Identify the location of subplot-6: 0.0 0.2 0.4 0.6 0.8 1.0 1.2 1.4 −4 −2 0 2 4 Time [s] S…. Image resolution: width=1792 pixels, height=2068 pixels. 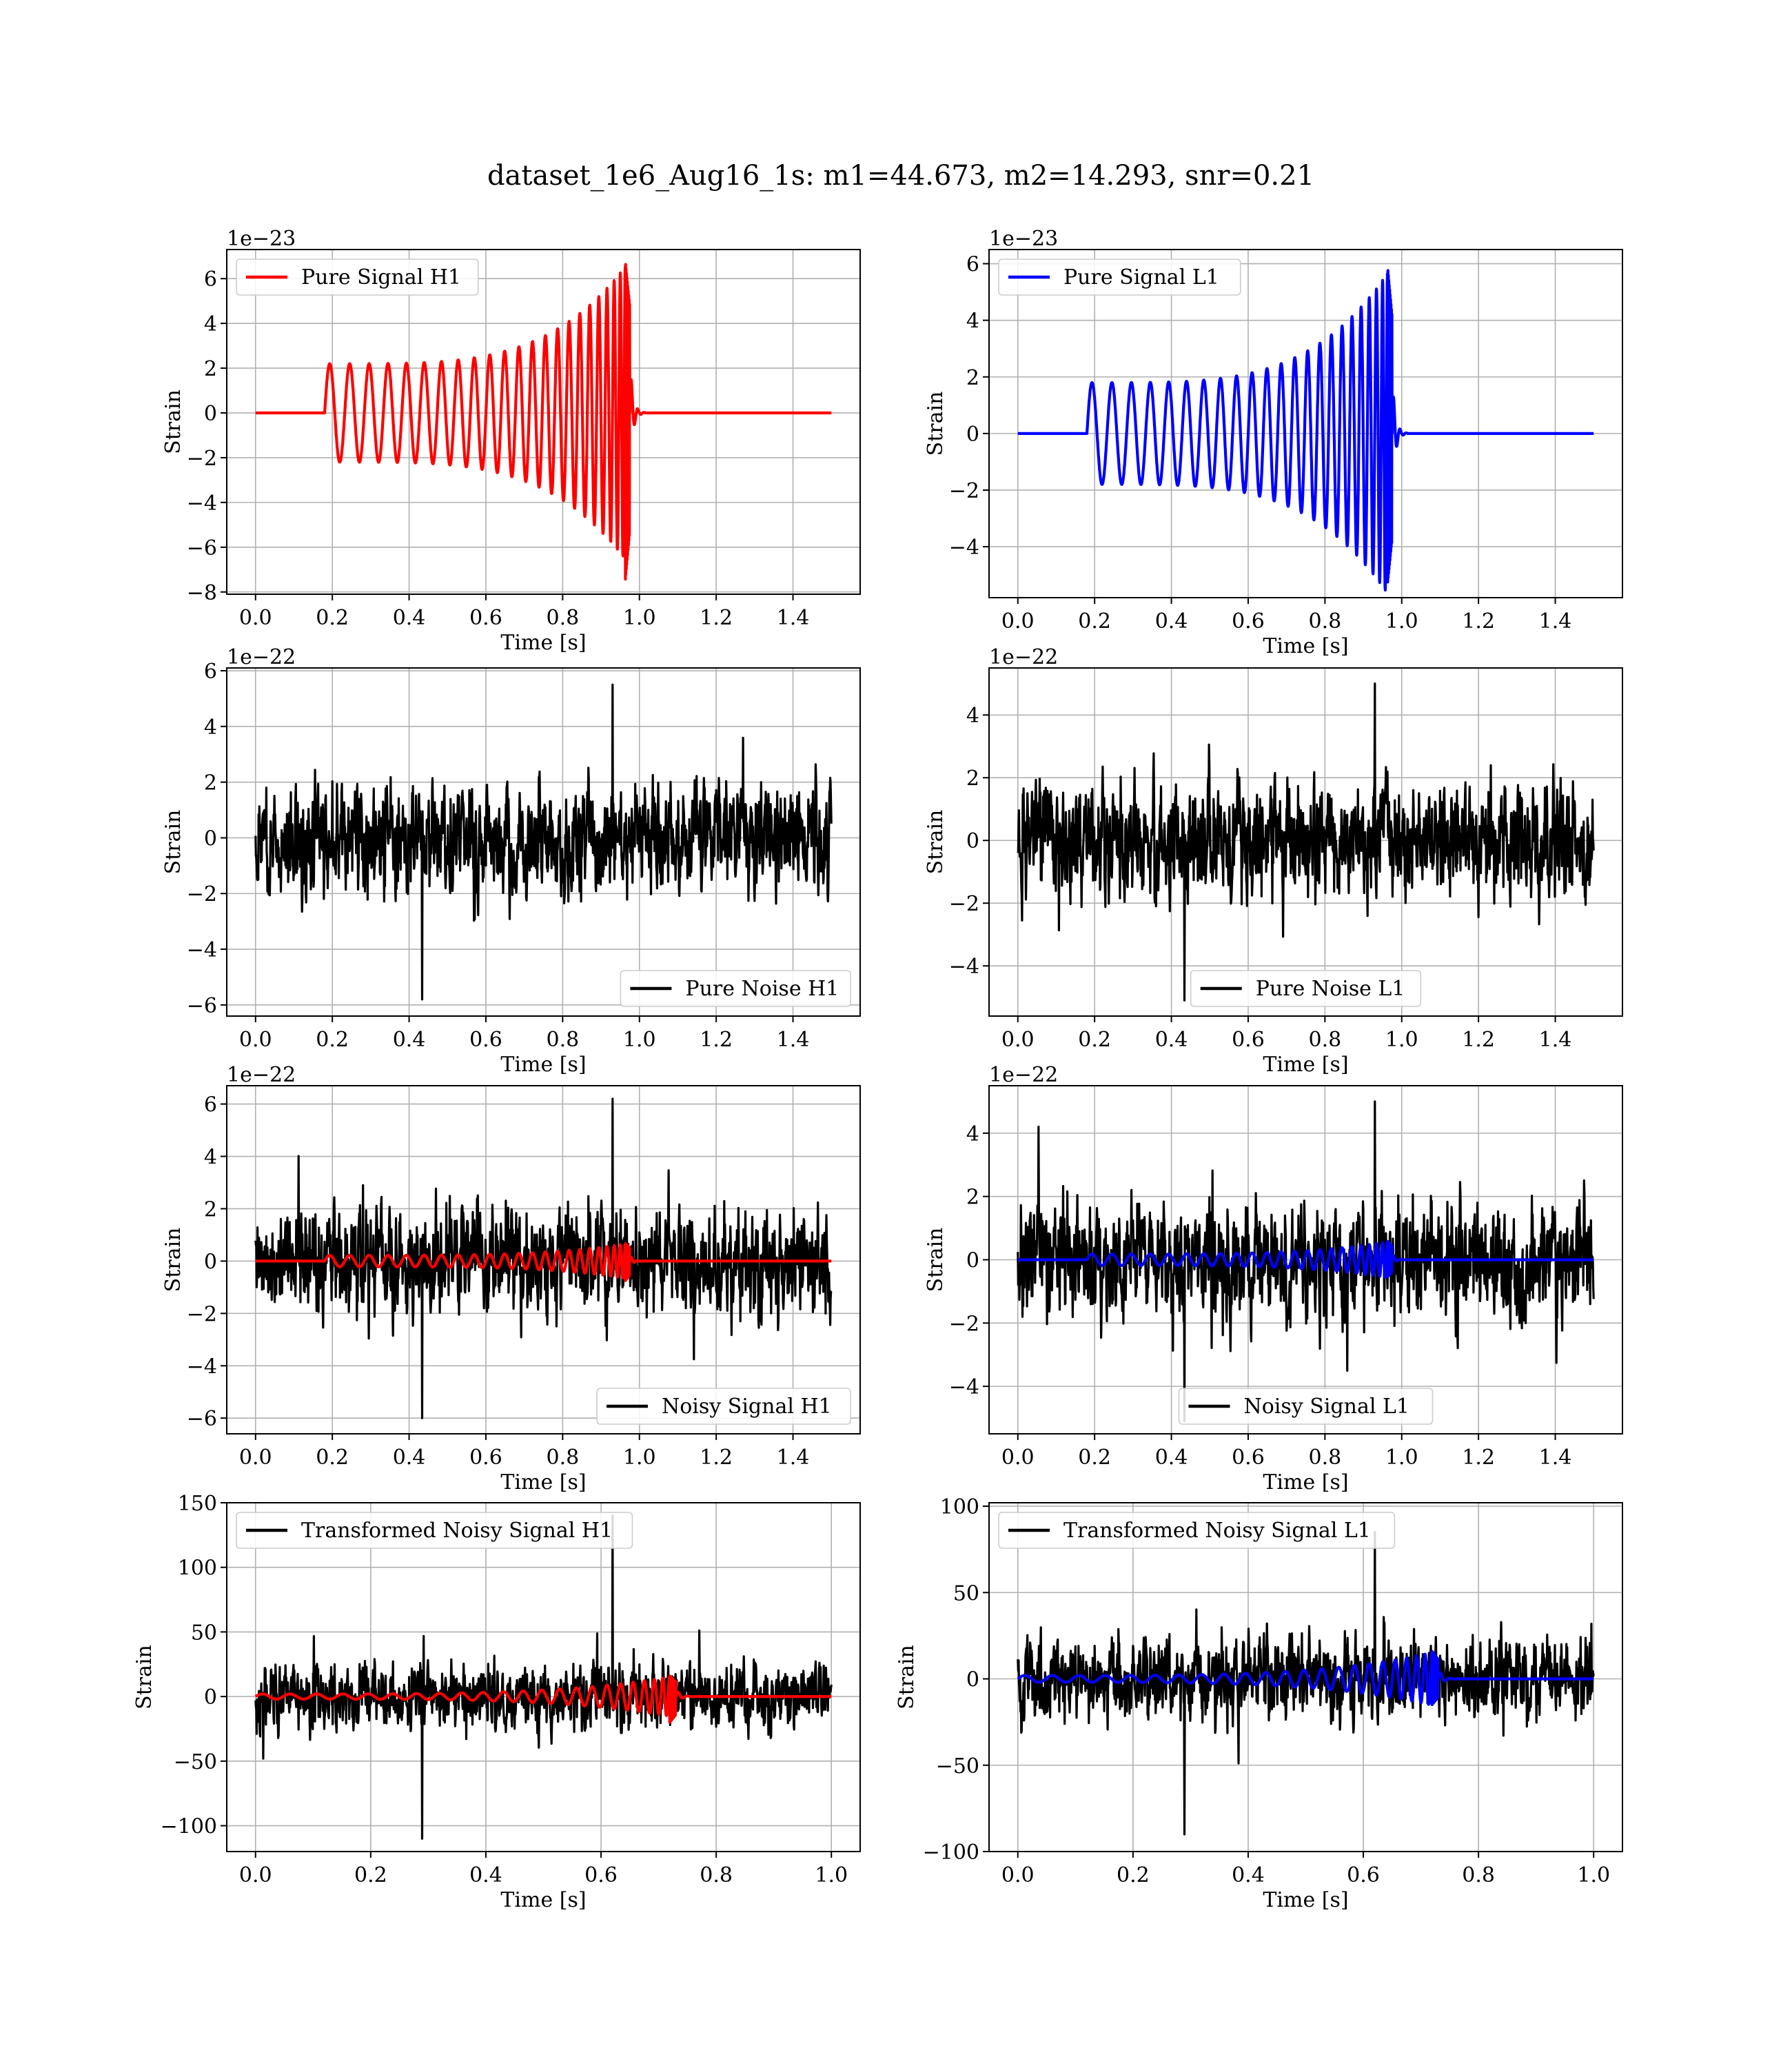
(1273, 1278).